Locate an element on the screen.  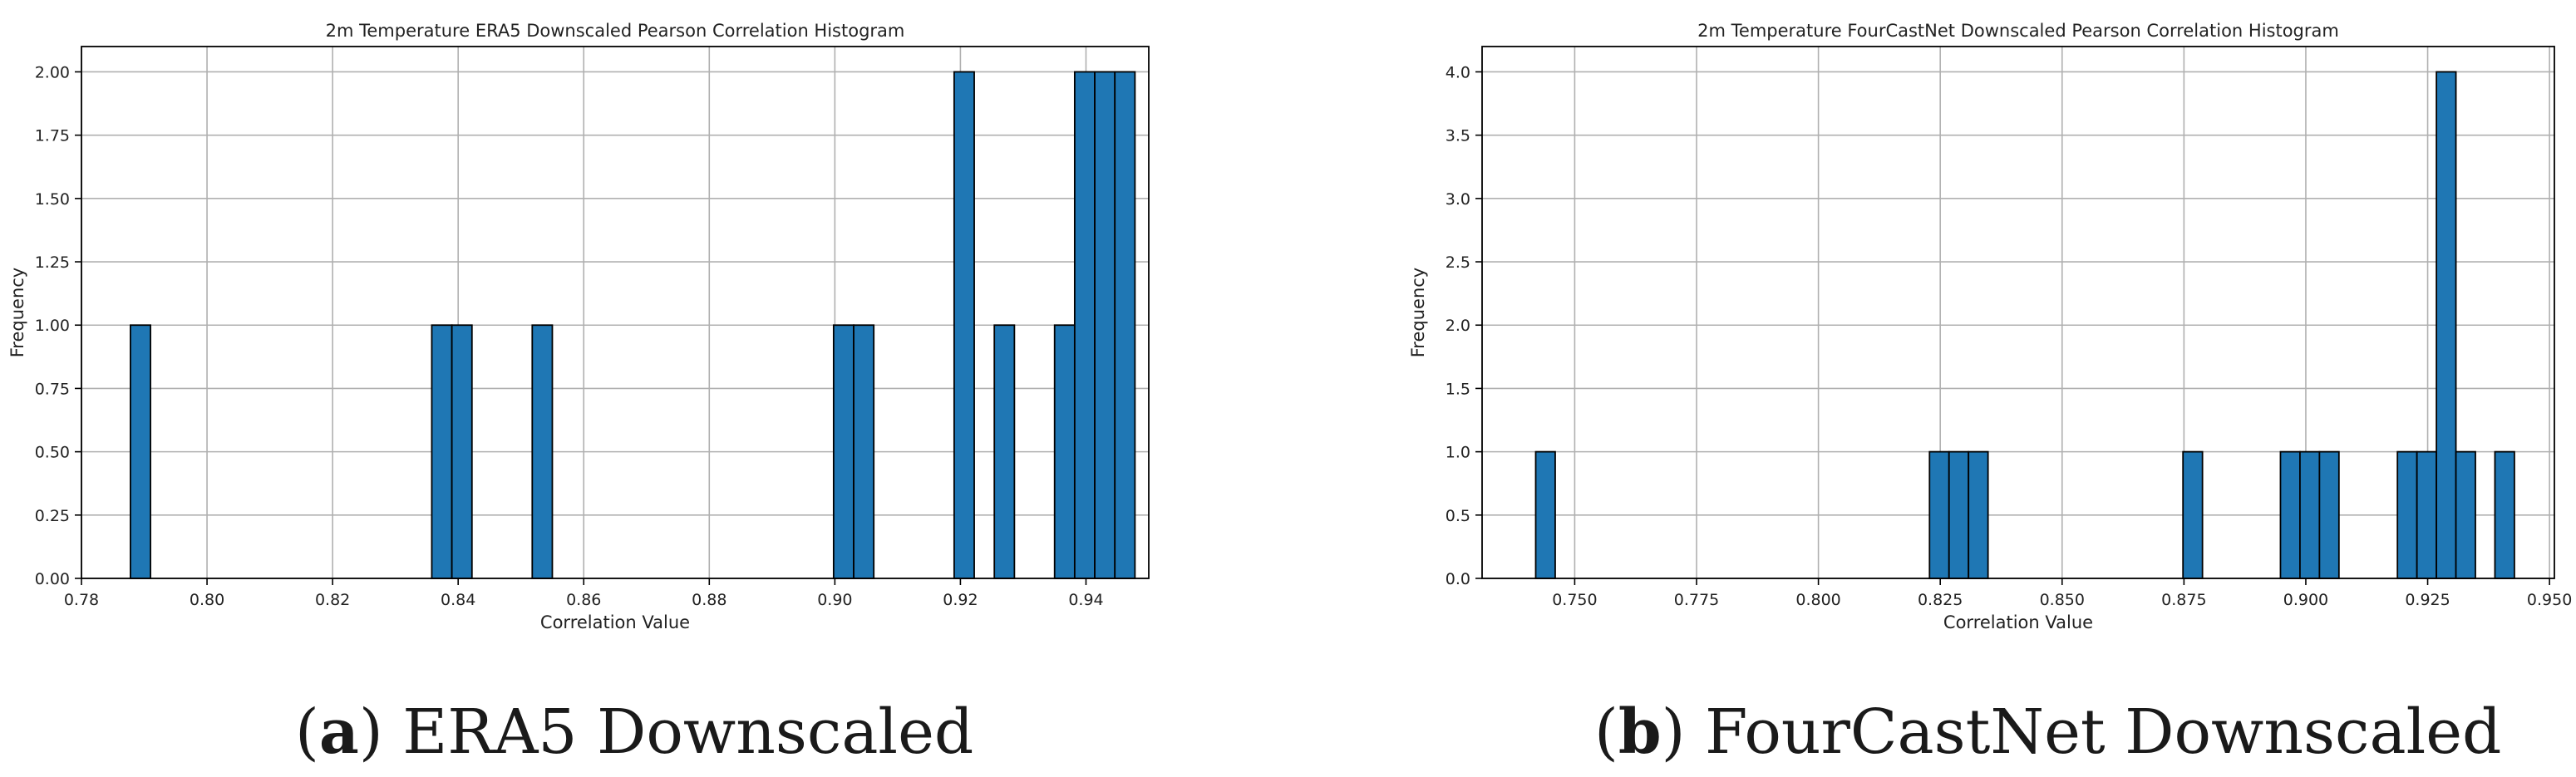
y-tick-label: 2.5 is located at coordinates (1458, 262).